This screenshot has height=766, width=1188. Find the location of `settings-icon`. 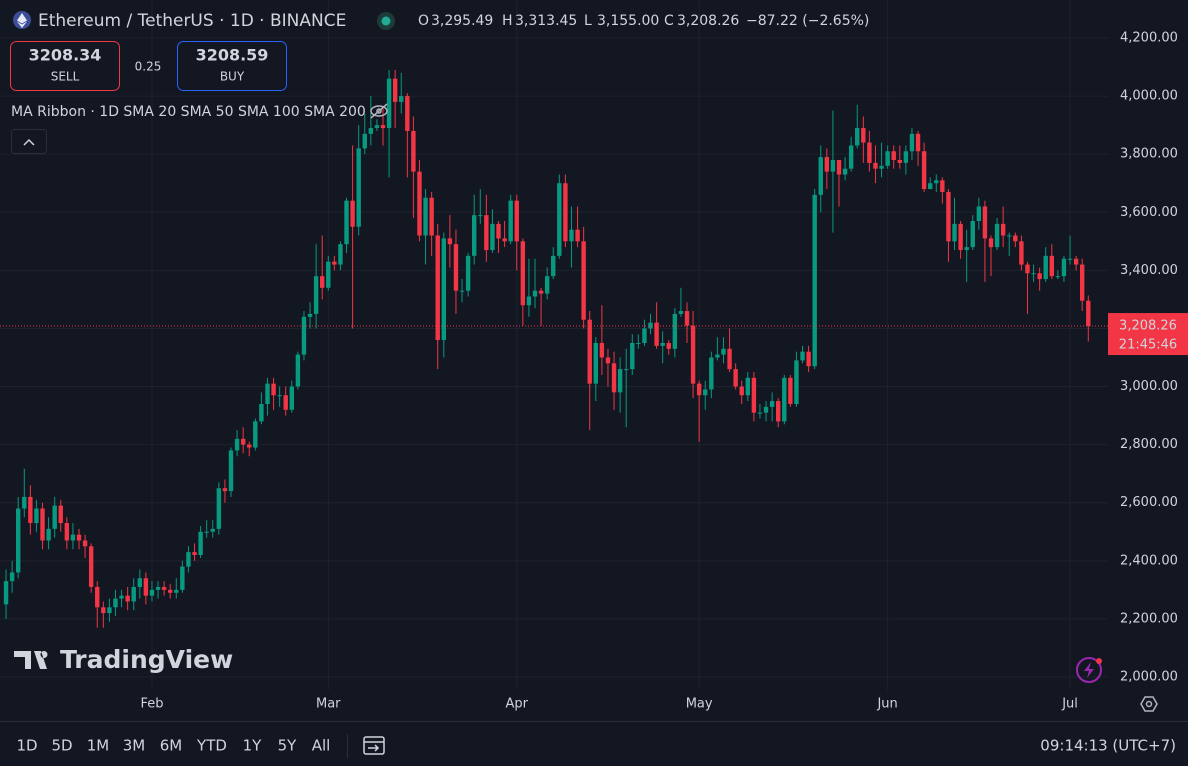

settings-icon is located at coordinates (1149, 704).